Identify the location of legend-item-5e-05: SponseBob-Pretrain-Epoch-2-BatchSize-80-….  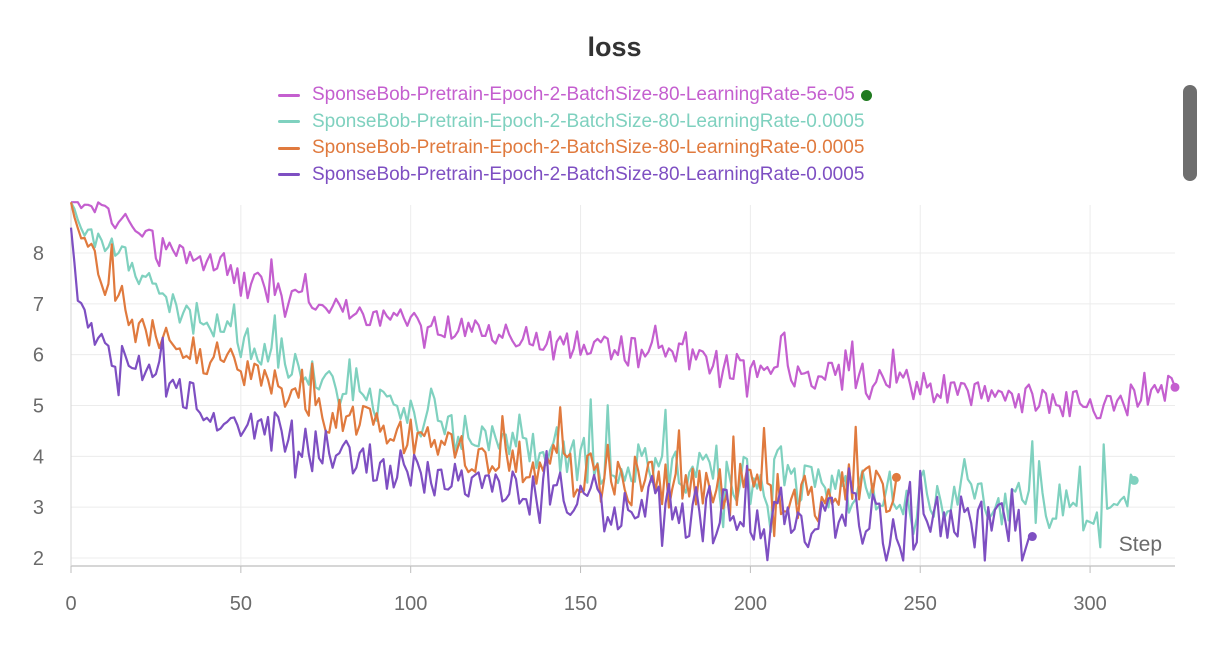
(575, 95).